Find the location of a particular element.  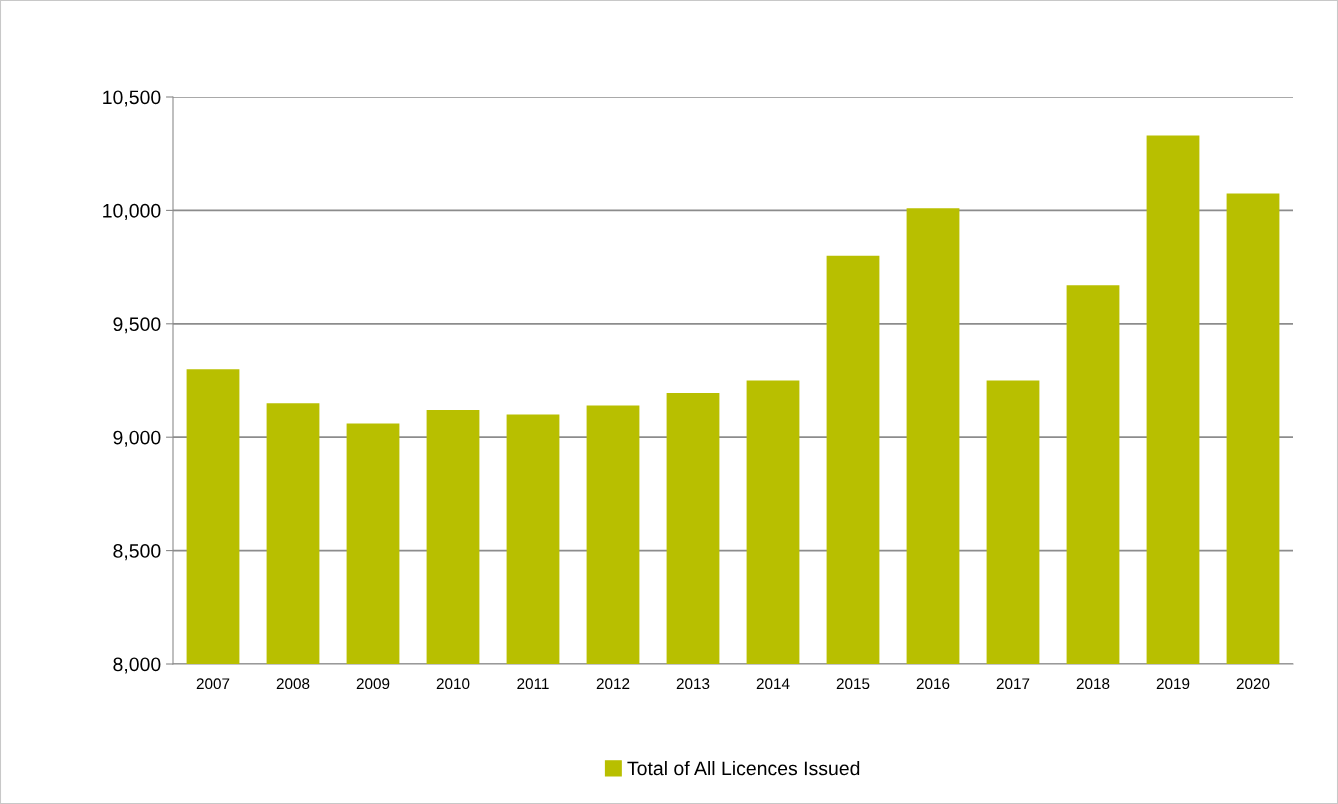

x-tick-label: 2012 is located at coordinates (613, 684).